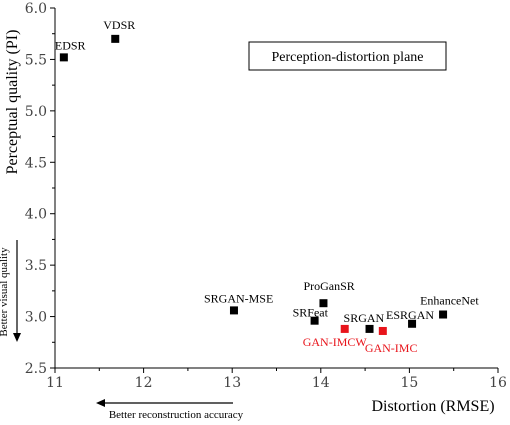 This screenshot has width=510, height=425. What do you see at coordinates (410, 315) in the screenshot?
I see `point-label-esrgan: ESRGAN` at bounding box center [410, 315].